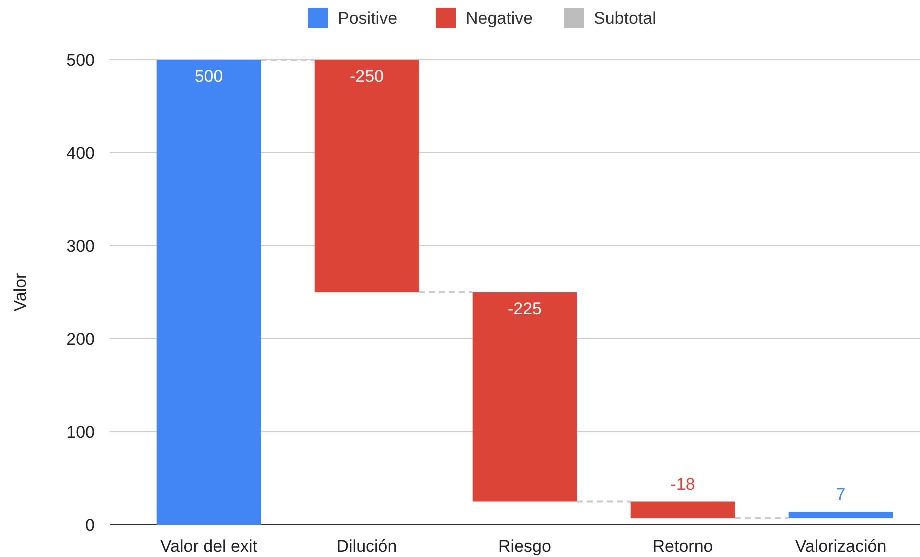 This screenshot has width=920, height=557. What do you see at coordinates (683, 546) in the screenshot?
I see `x-tick-label: Retorno` at bounding box center [683, 546].